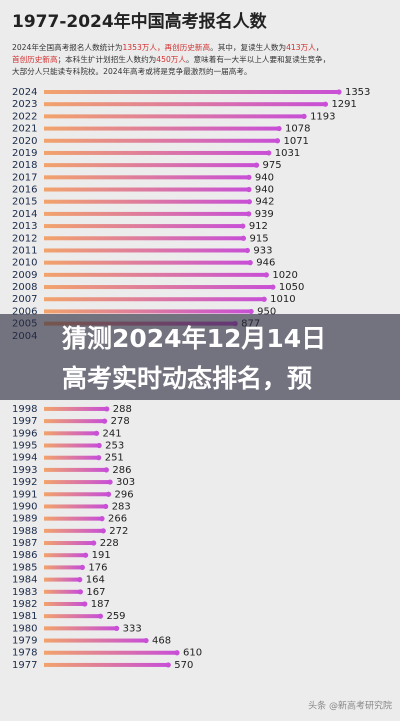  Describe the element at coordinates (301, 47) in the screenshot. I see `subtitle-segment: 413万人` at that location.